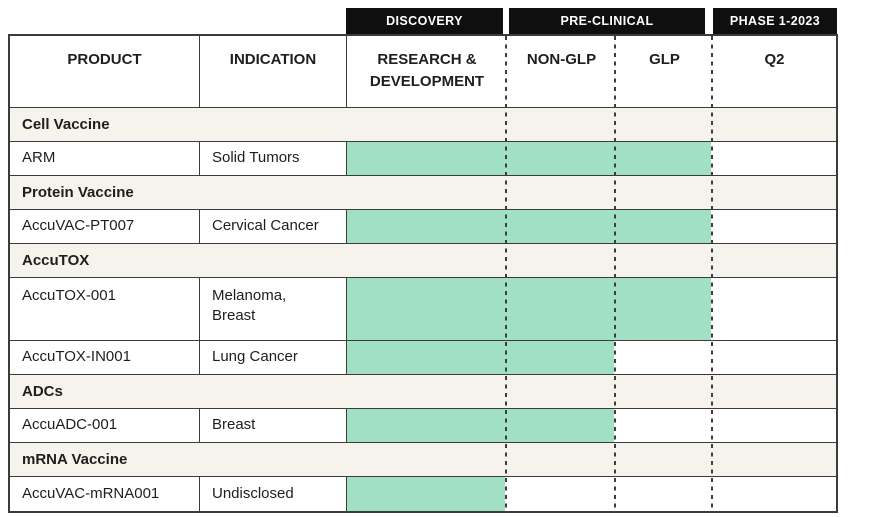 This screenshot has height=517, width=882. Describe the element at coordinates (273, 226) in the screenshot. I see `indication: Cervical Cancer` at that location.